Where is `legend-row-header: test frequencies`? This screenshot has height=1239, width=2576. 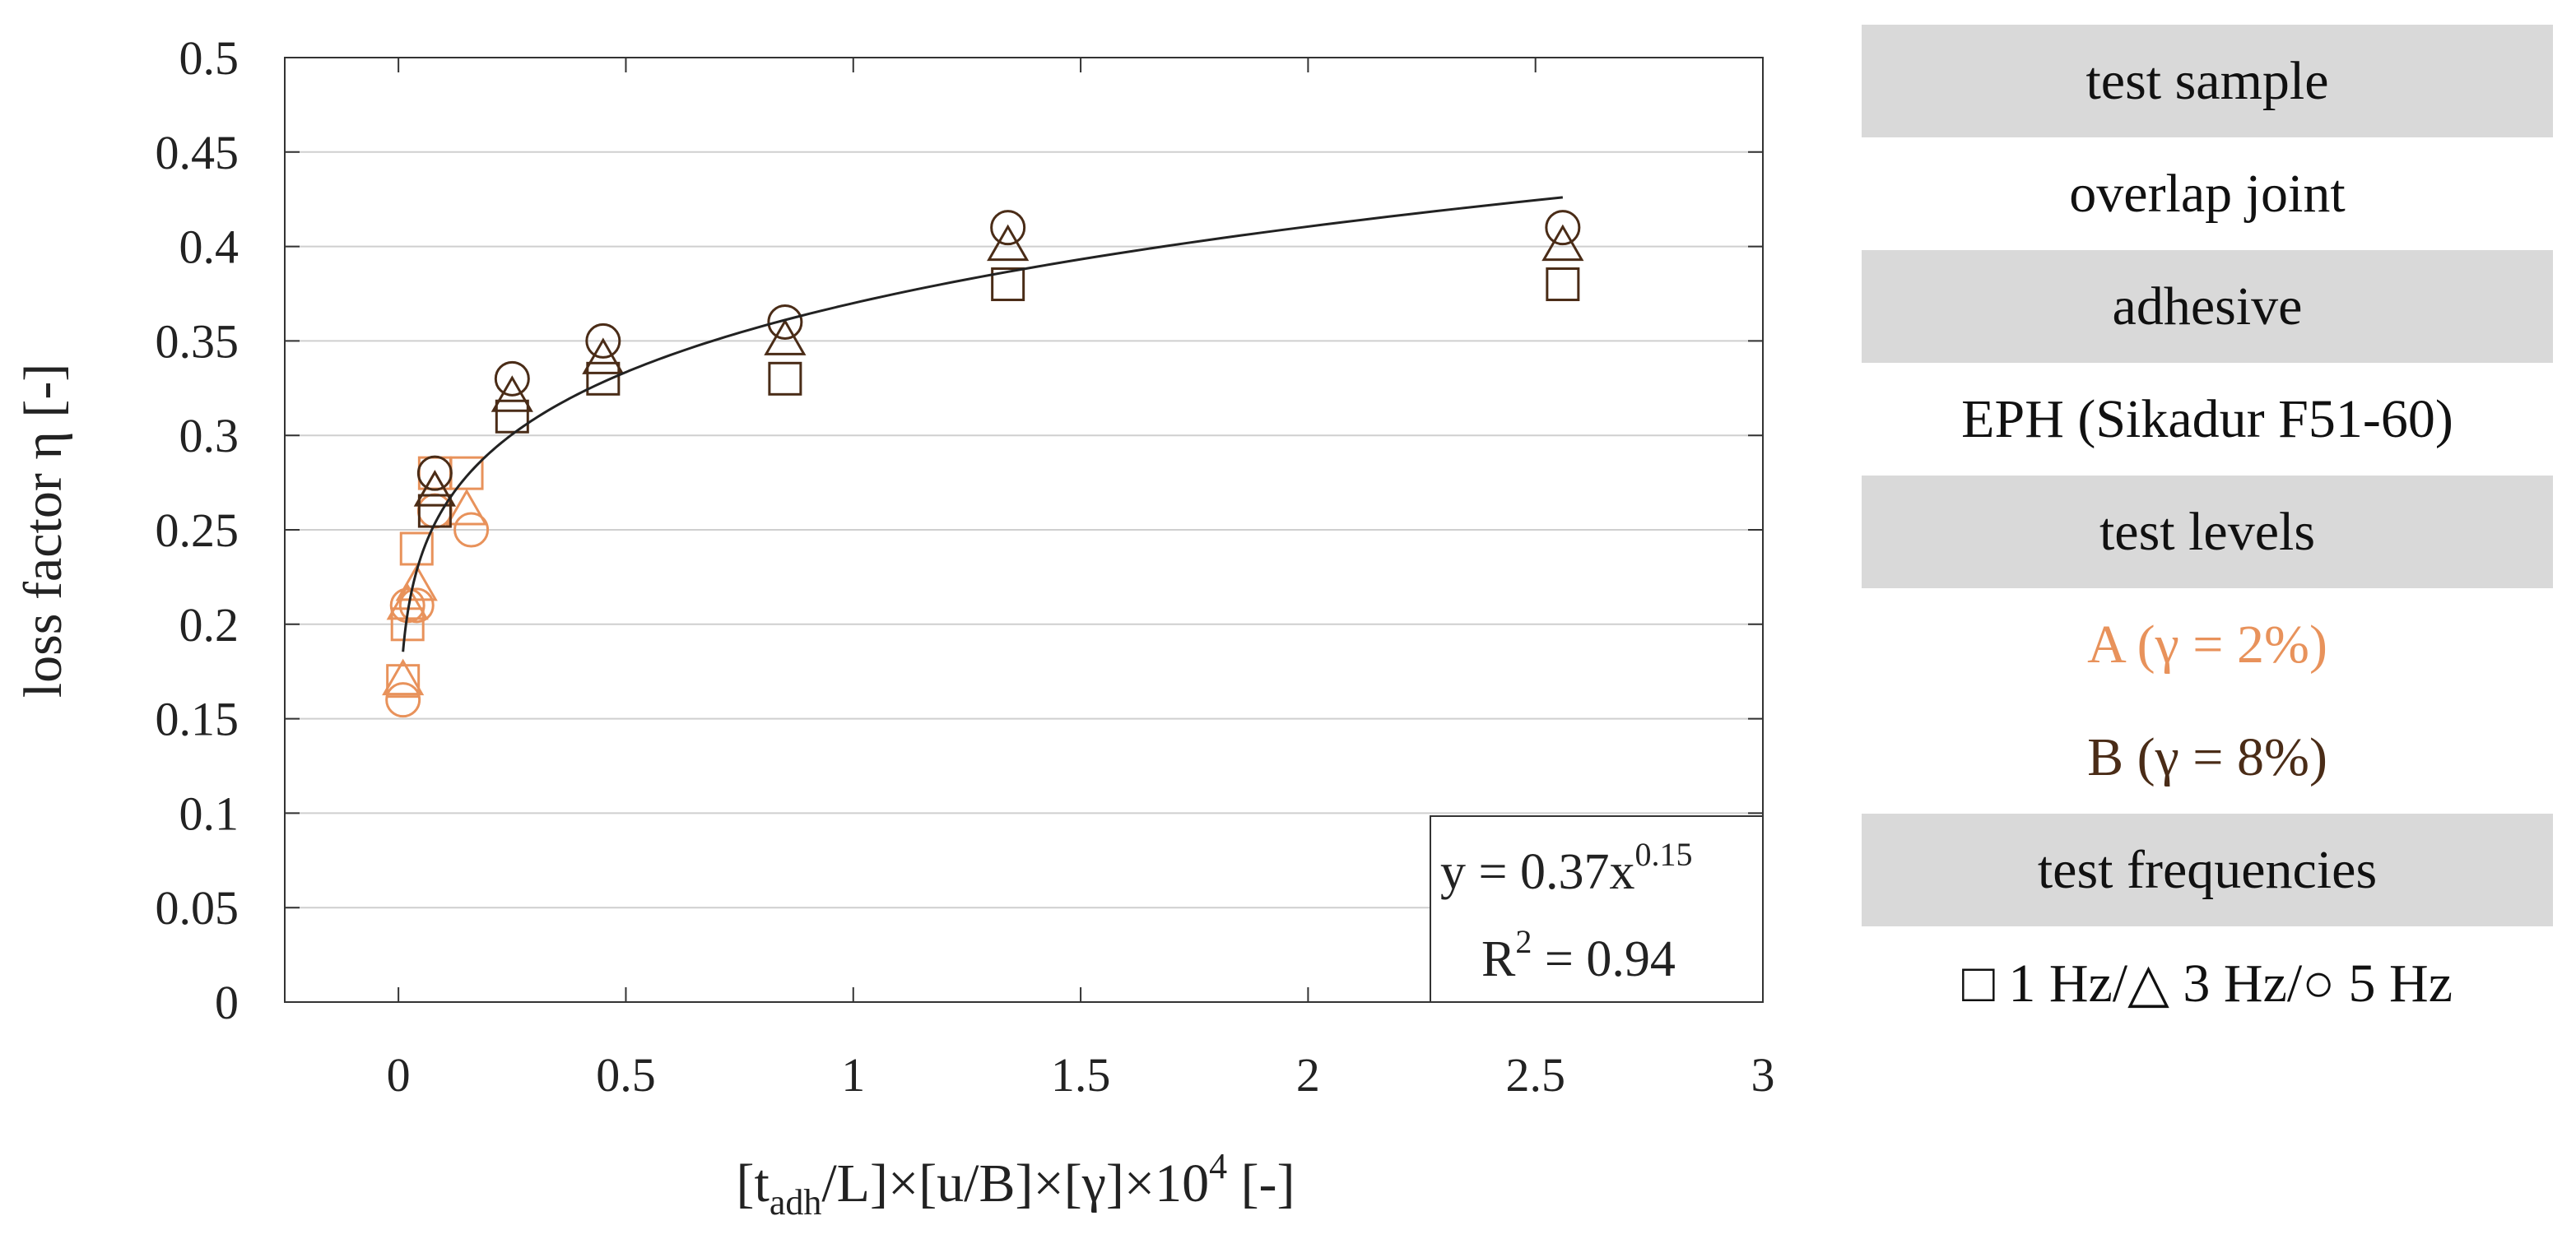
legend-row-header: test frequencies is located at coordinates (2207, 870).